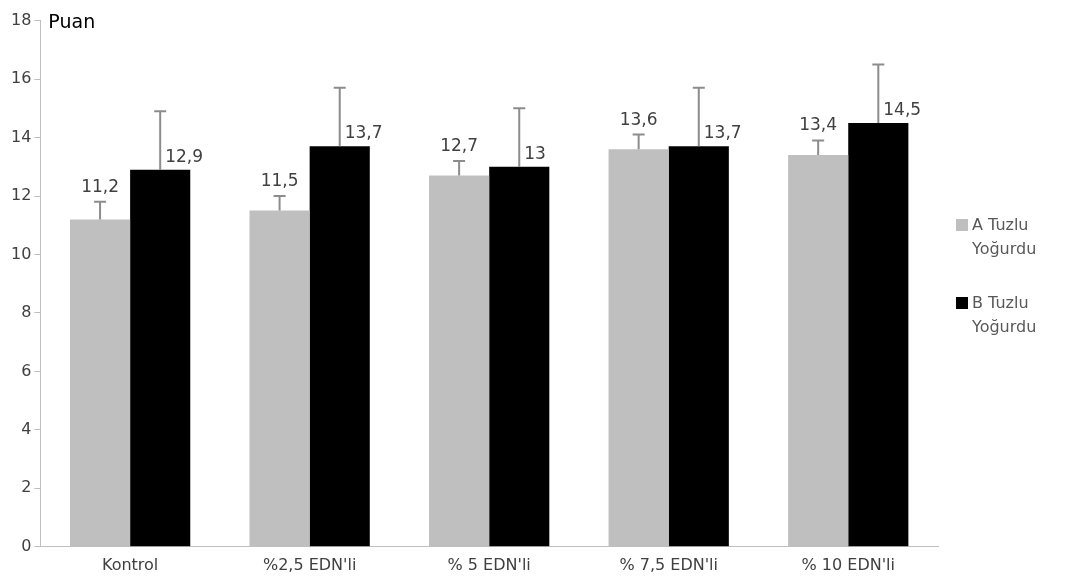  What do you see at coordinates (279, 179) in the screenshot?
I see `data-label: 11,5` at bounding box center [279, 179].